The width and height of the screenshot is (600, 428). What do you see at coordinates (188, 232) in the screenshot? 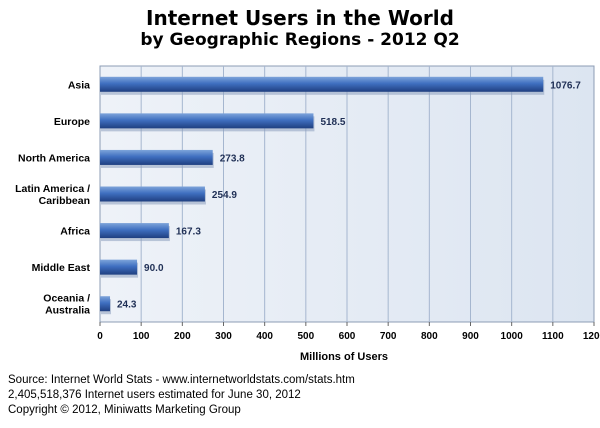
I see `data-label: 167.3` at bounding box center [188, 232].